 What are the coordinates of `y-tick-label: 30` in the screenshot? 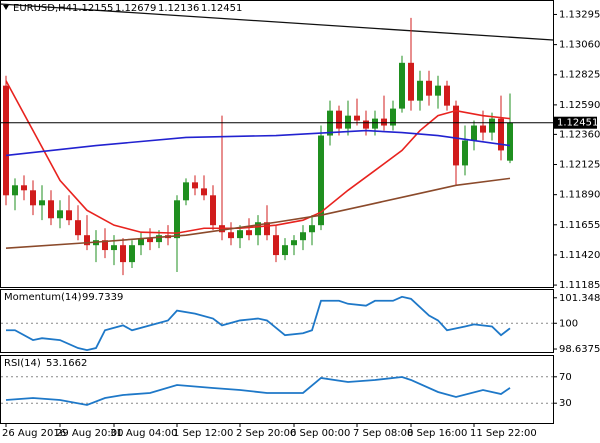 It's located at (565, 403).